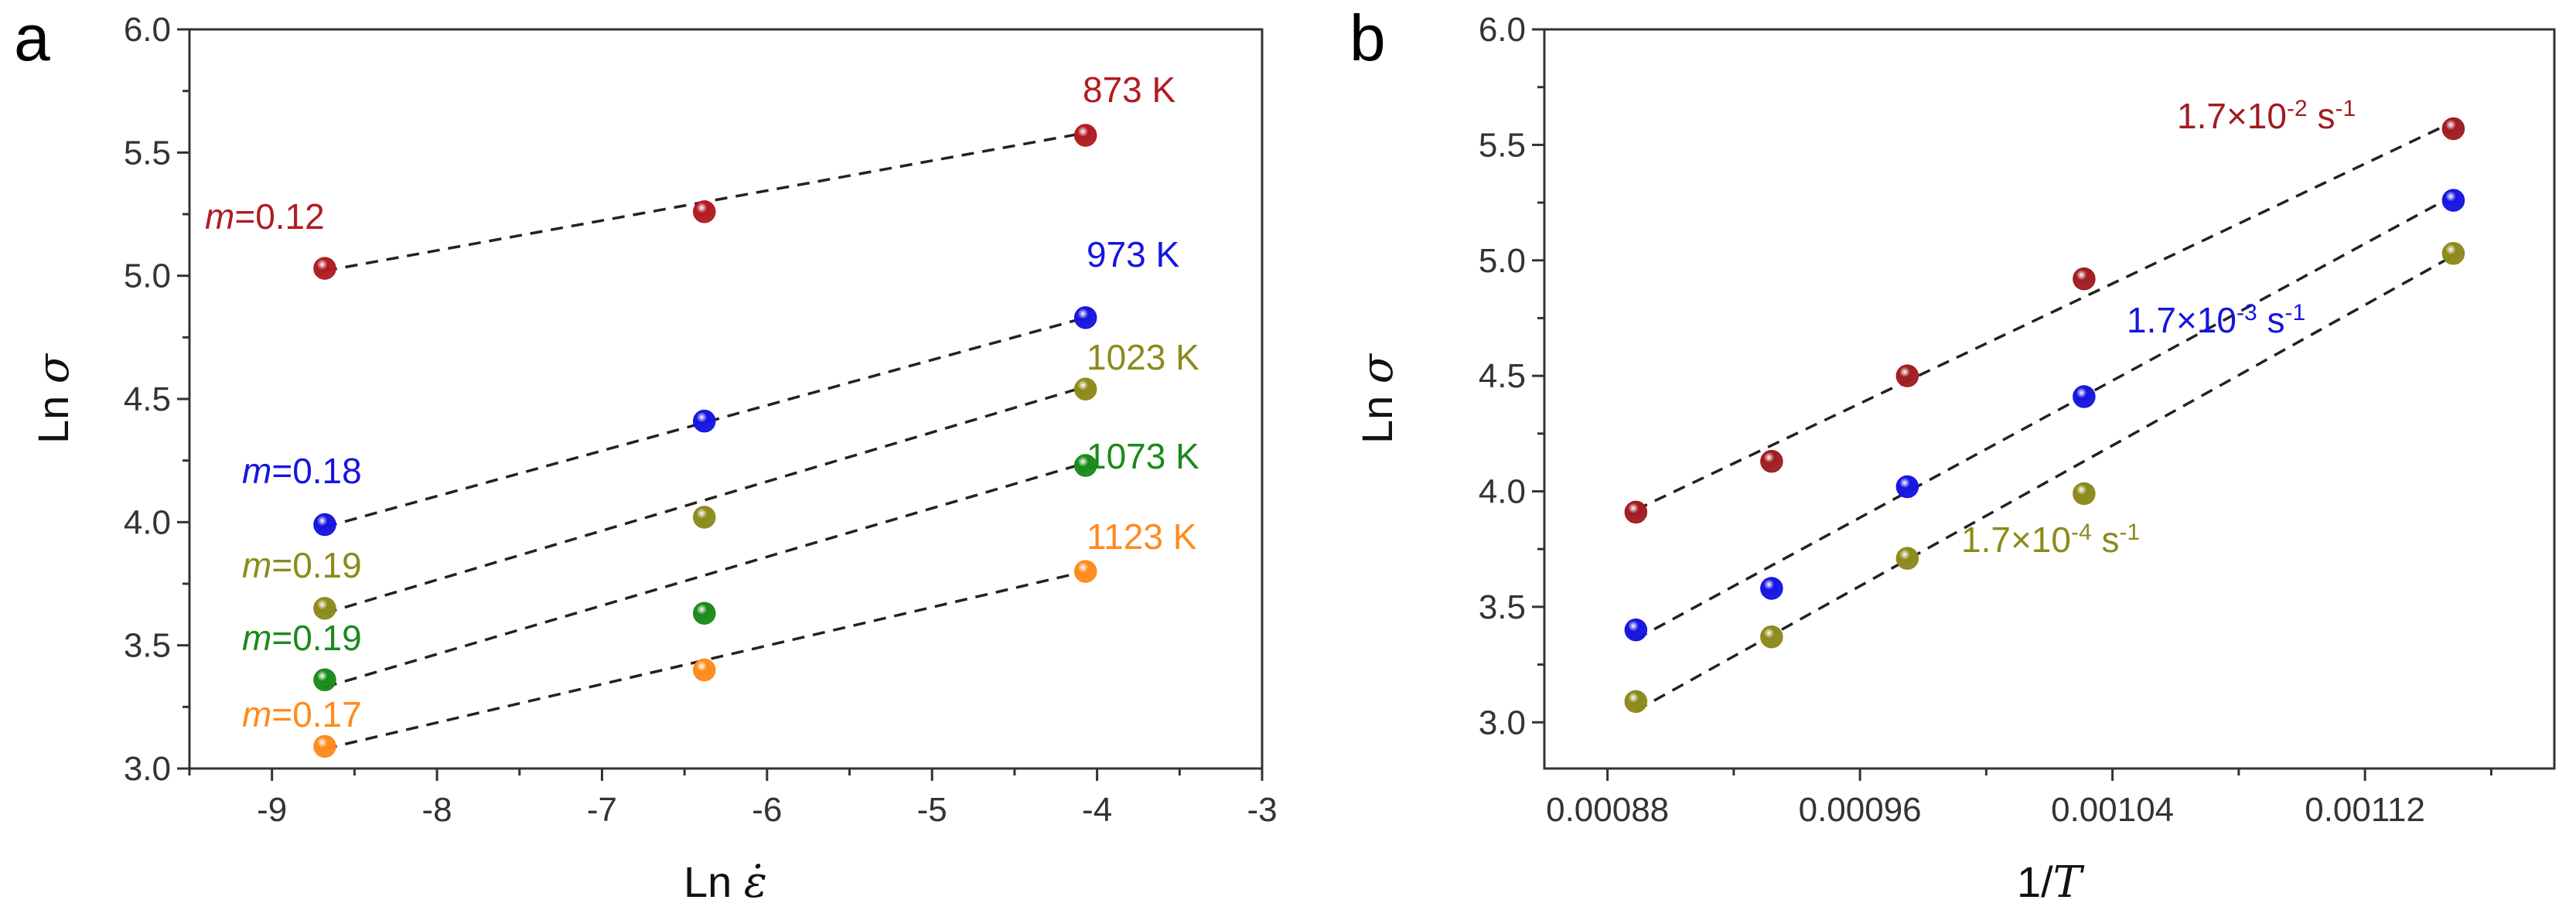 Image resolution: width=2576 pixels, height=910 pixels. I want to click on x-tick-label: -5, so click(932, 810).